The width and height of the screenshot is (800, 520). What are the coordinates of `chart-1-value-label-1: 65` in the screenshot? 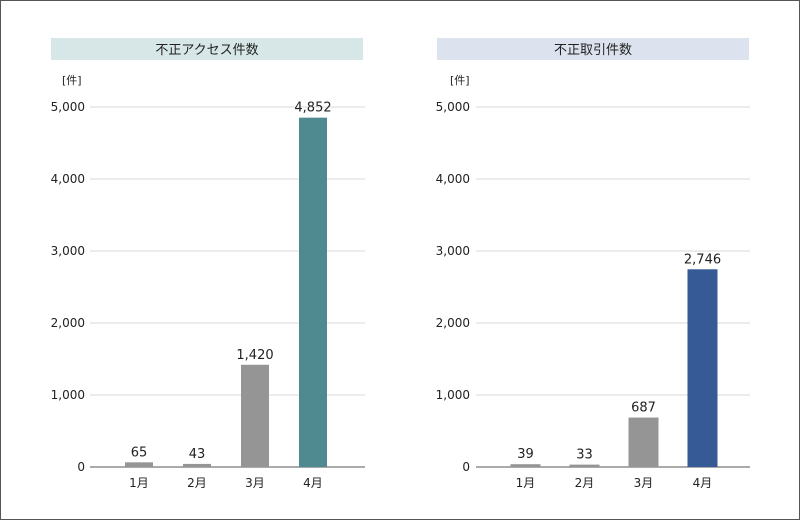 It's located at (139, 452).